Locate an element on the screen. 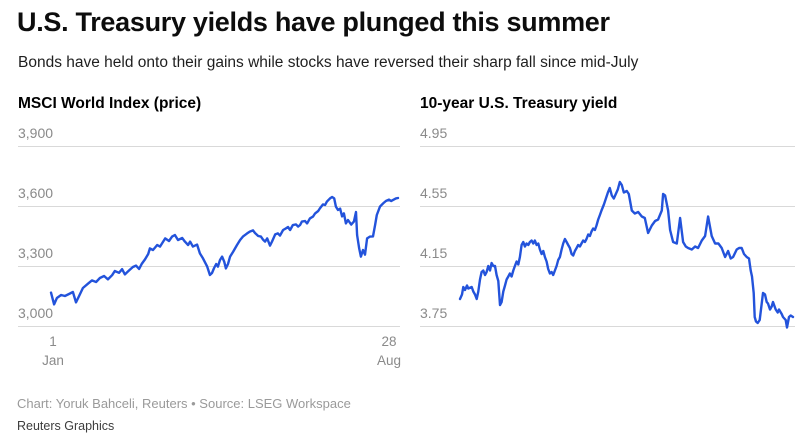  x-axis-tick-line: Aug is located at coordinates (389, 360).